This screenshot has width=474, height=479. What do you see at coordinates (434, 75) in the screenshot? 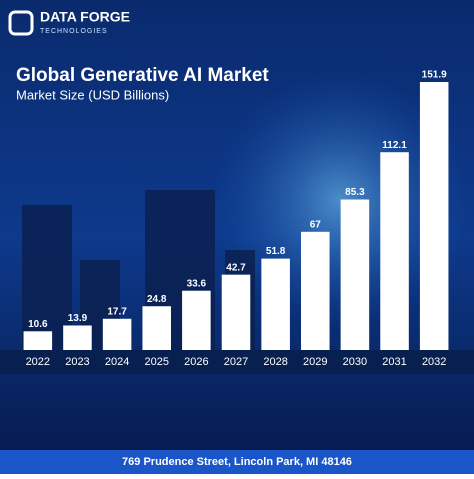
I see `value-label: 151.9` at bounding box center [434, 75].